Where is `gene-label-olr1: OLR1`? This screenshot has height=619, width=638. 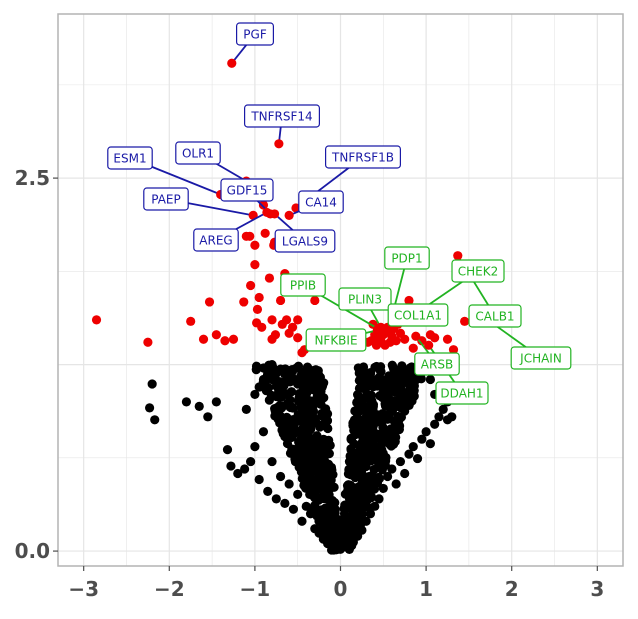 gene-label-olr1: OLR1 is located at coordinates (198, 153).